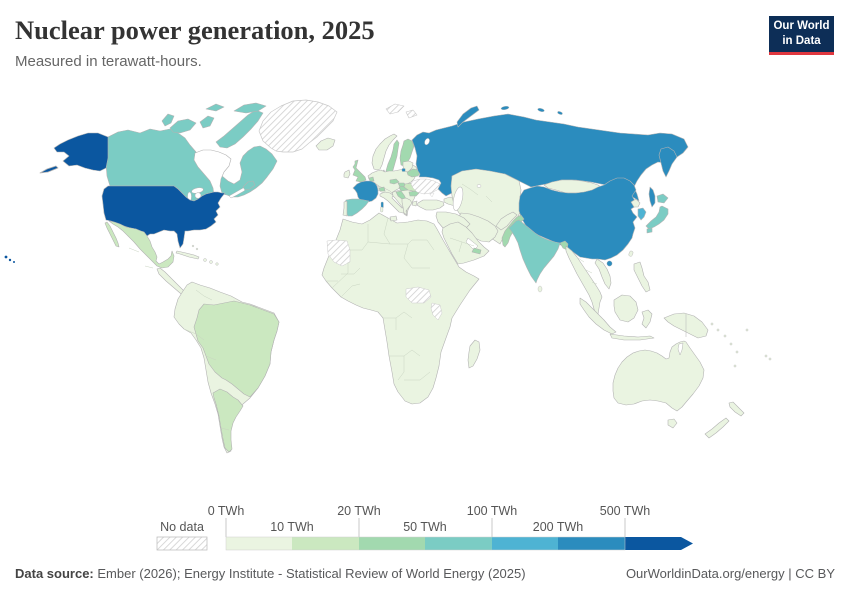  Describe the element at coordinates (182, 527) in the screenshot. I see `svg-text: No data` at that location.